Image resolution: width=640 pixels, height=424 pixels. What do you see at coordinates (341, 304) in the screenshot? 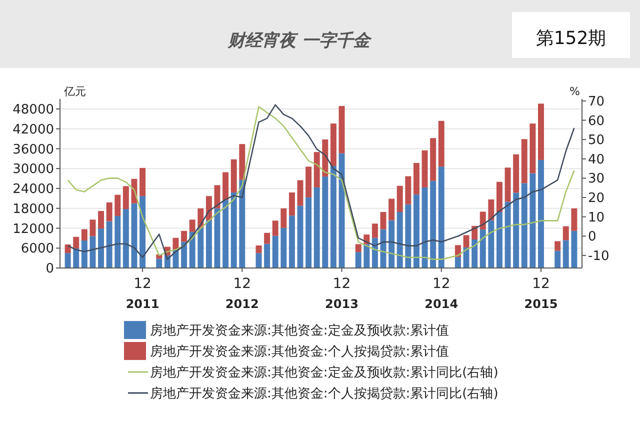
I see `text: 2013` at bounding box center [341, 304].